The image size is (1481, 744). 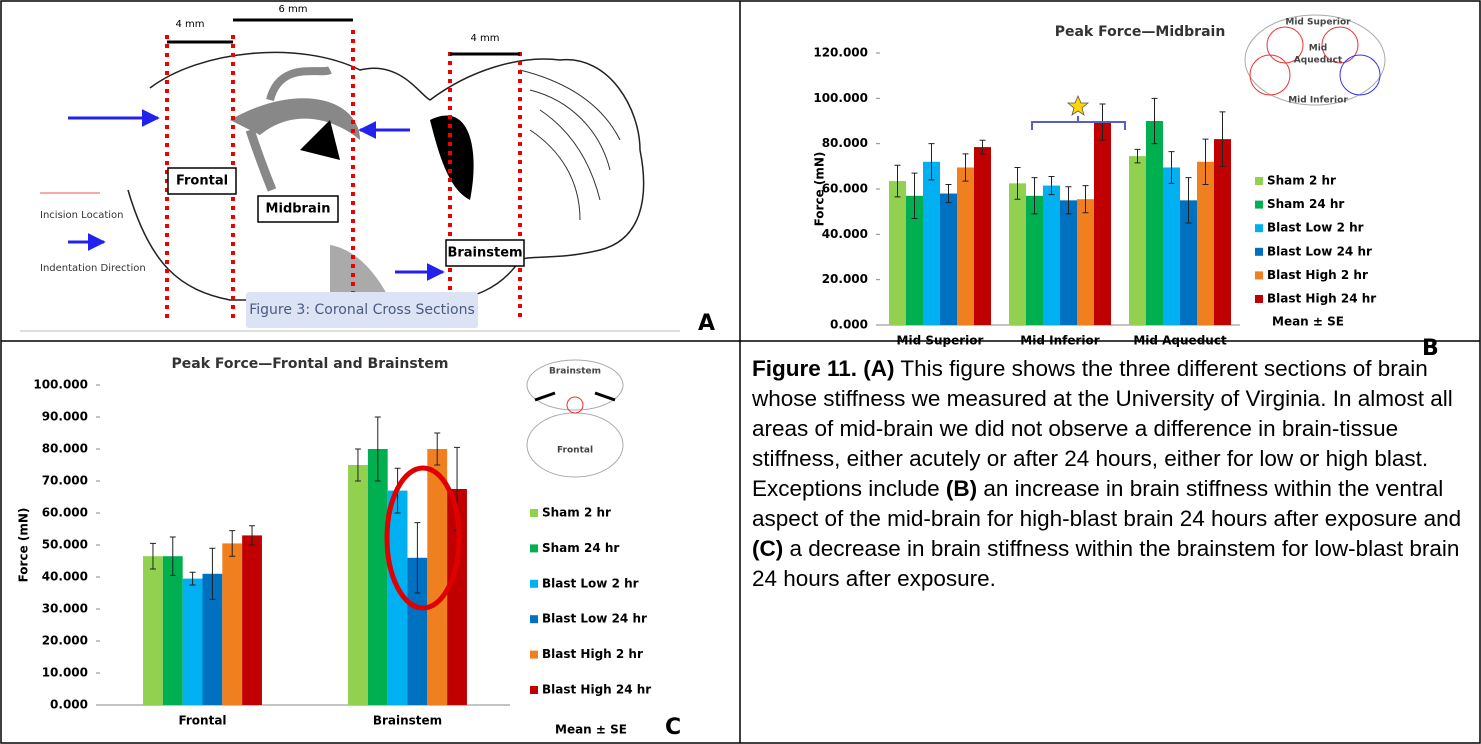 What do you see at coordinates (423, 538) in the screenshot?
I see `highlight-ellipse` at bounding box center [423, 538].